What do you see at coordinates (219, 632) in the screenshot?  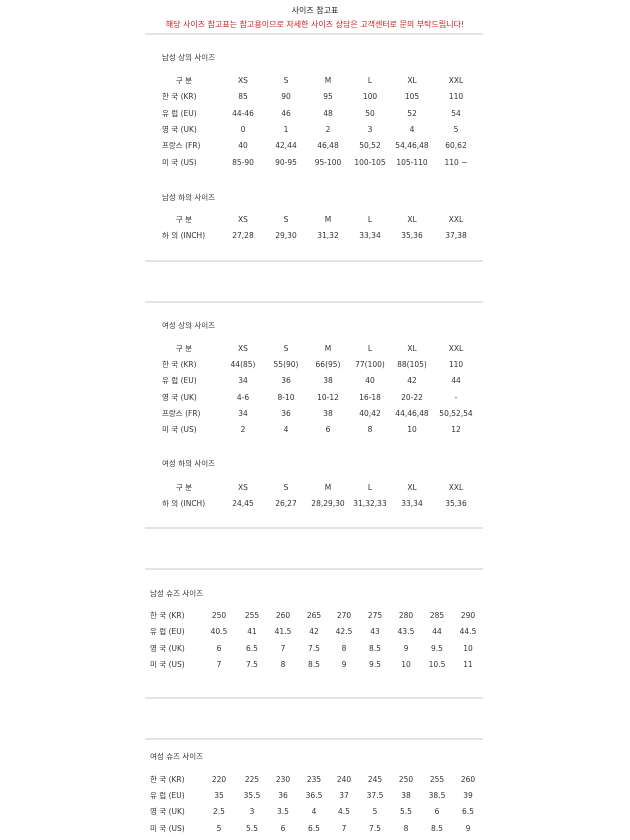 I see `size-cell: 40.5` at bounding box center [219, 632].